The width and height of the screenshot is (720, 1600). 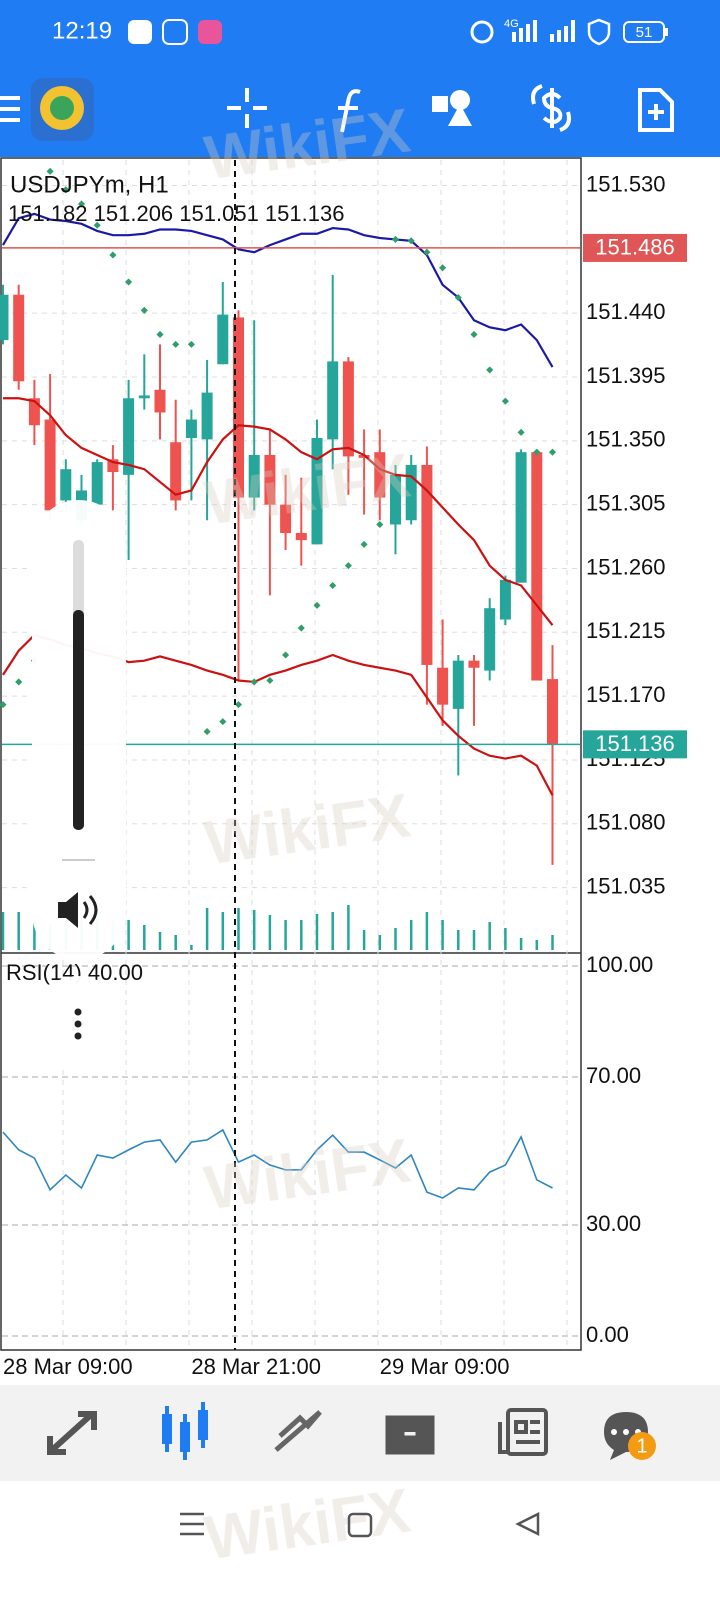 What do you see at coordinates (543, 31) in the screenshot?
I see `signal-icon` at bounding box center [543, 31].